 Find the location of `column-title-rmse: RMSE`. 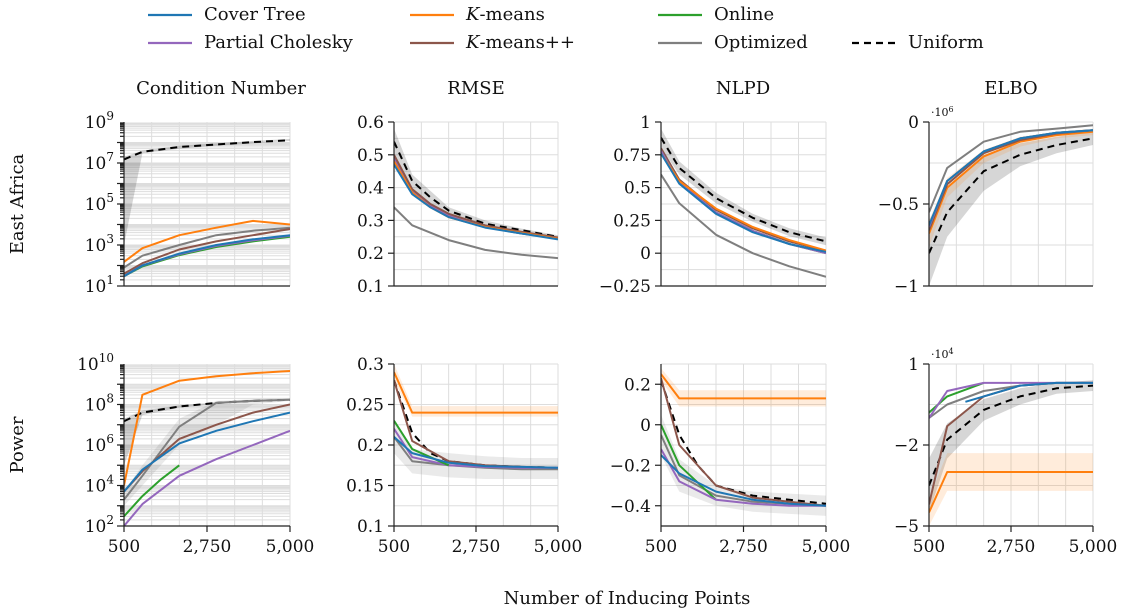

column-title-rmse: RMSE is located at coordinates (475, 88).